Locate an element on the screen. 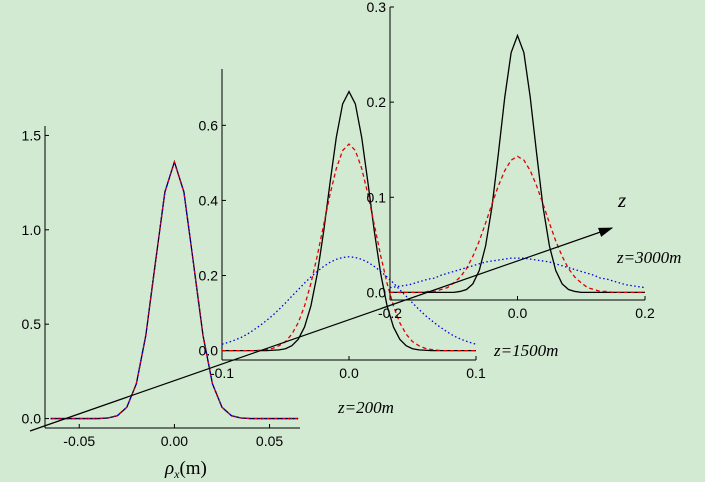 Image resolution: width=705 pixels, height=482 pixels. annotation: z=200m is located at coordinates (365, 407).